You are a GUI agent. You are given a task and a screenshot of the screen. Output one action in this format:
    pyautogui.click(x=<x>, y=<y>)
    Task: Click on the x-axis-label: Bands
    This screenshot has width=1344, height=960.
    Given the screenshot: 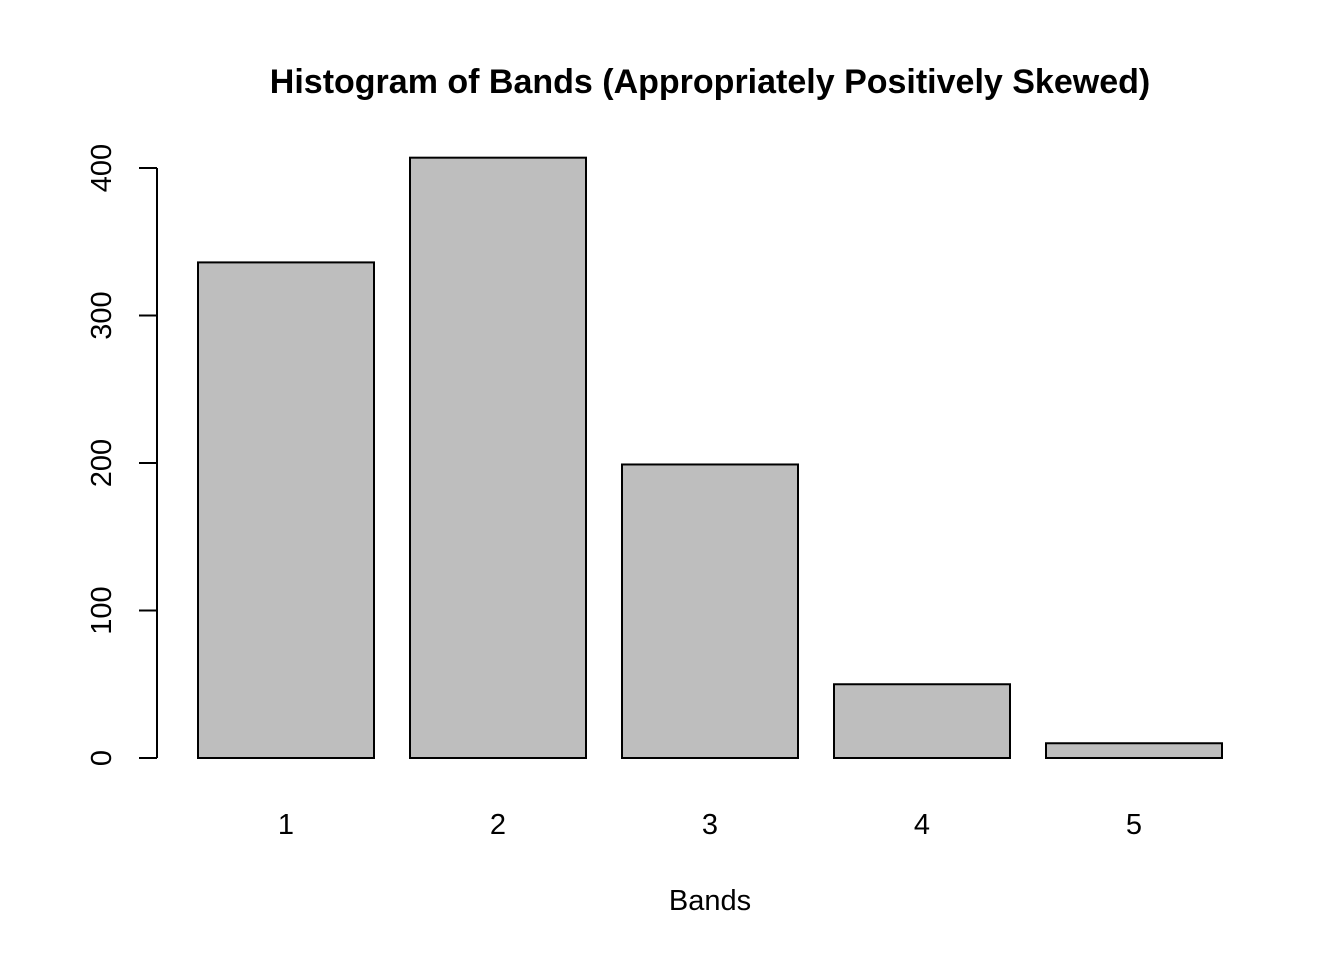 What is the action you would take?
    pyautogui.click(x=710, y=901)
    